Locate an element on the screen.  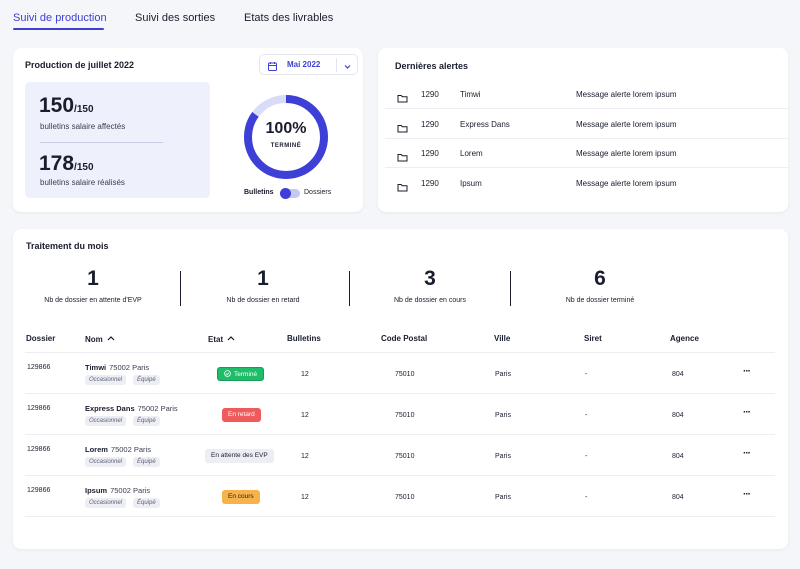
table-header-divider is located at coordinates (400, 352).